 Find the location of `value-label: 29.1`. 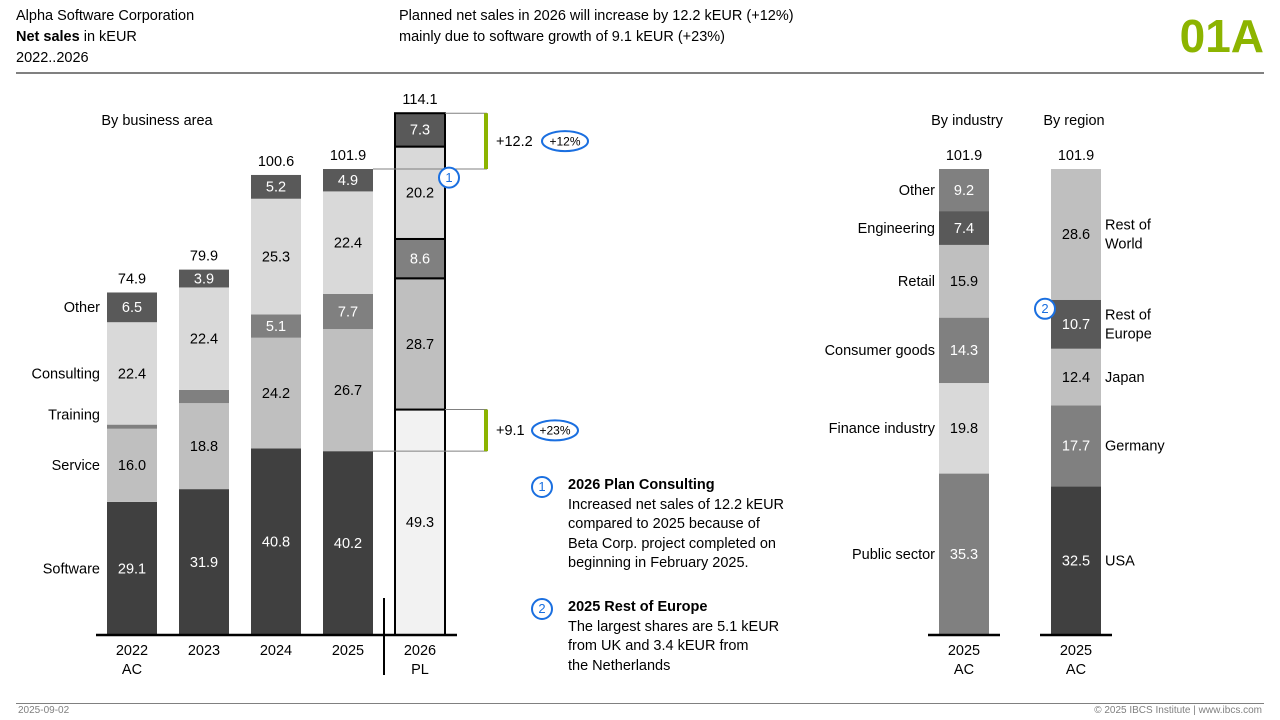

value-label: 29.1 is located at coordinates (132, 569).